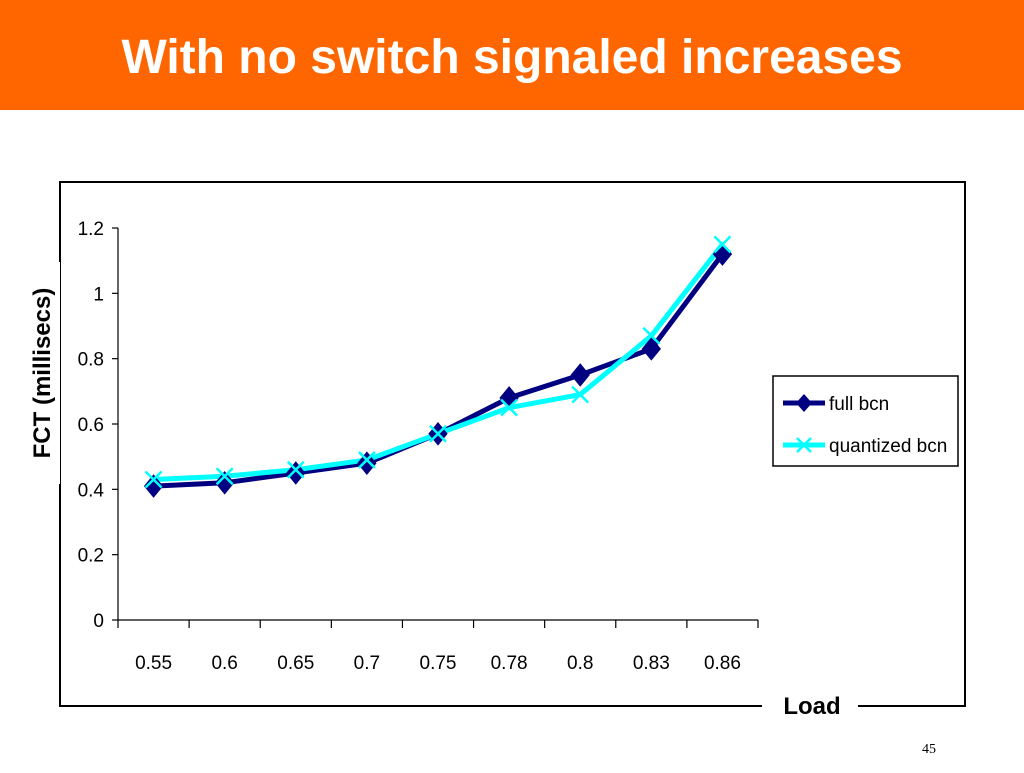 The width and height of the screenshot is (1024, 773). What do you see at coordinates (804, 403) in the screenshot?
I see `legend-marker-diamond` at bounding box center [804, 403].